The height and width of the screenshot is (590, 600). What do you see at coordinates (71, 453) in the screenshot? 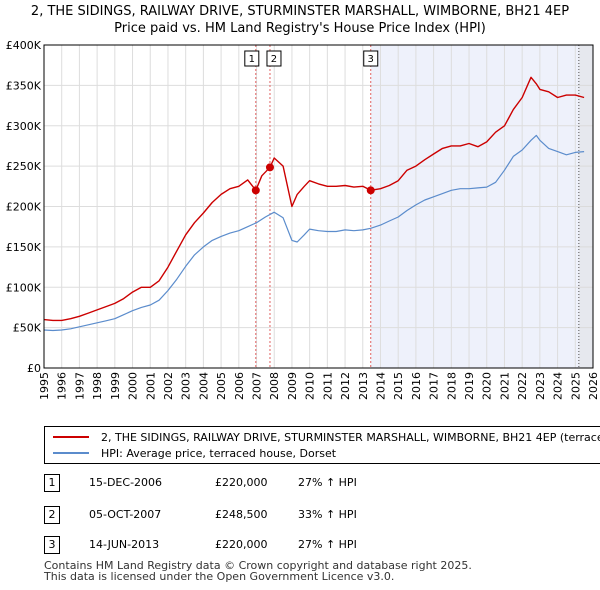
I see `legend-swatch-hpi` at bounding box center [71, 453].